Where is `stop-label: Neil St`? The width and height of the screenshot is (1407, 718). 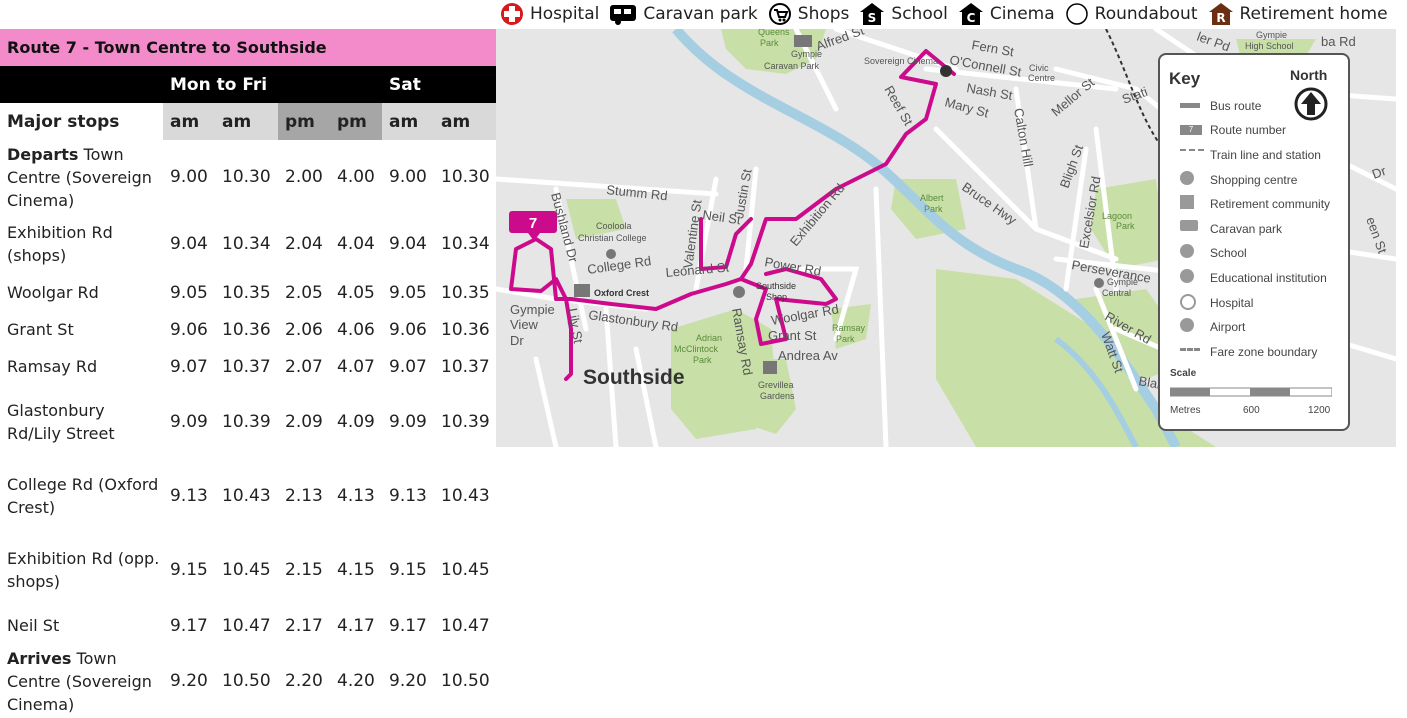
stop-label: Neil St is located at coordinates (33, 625).